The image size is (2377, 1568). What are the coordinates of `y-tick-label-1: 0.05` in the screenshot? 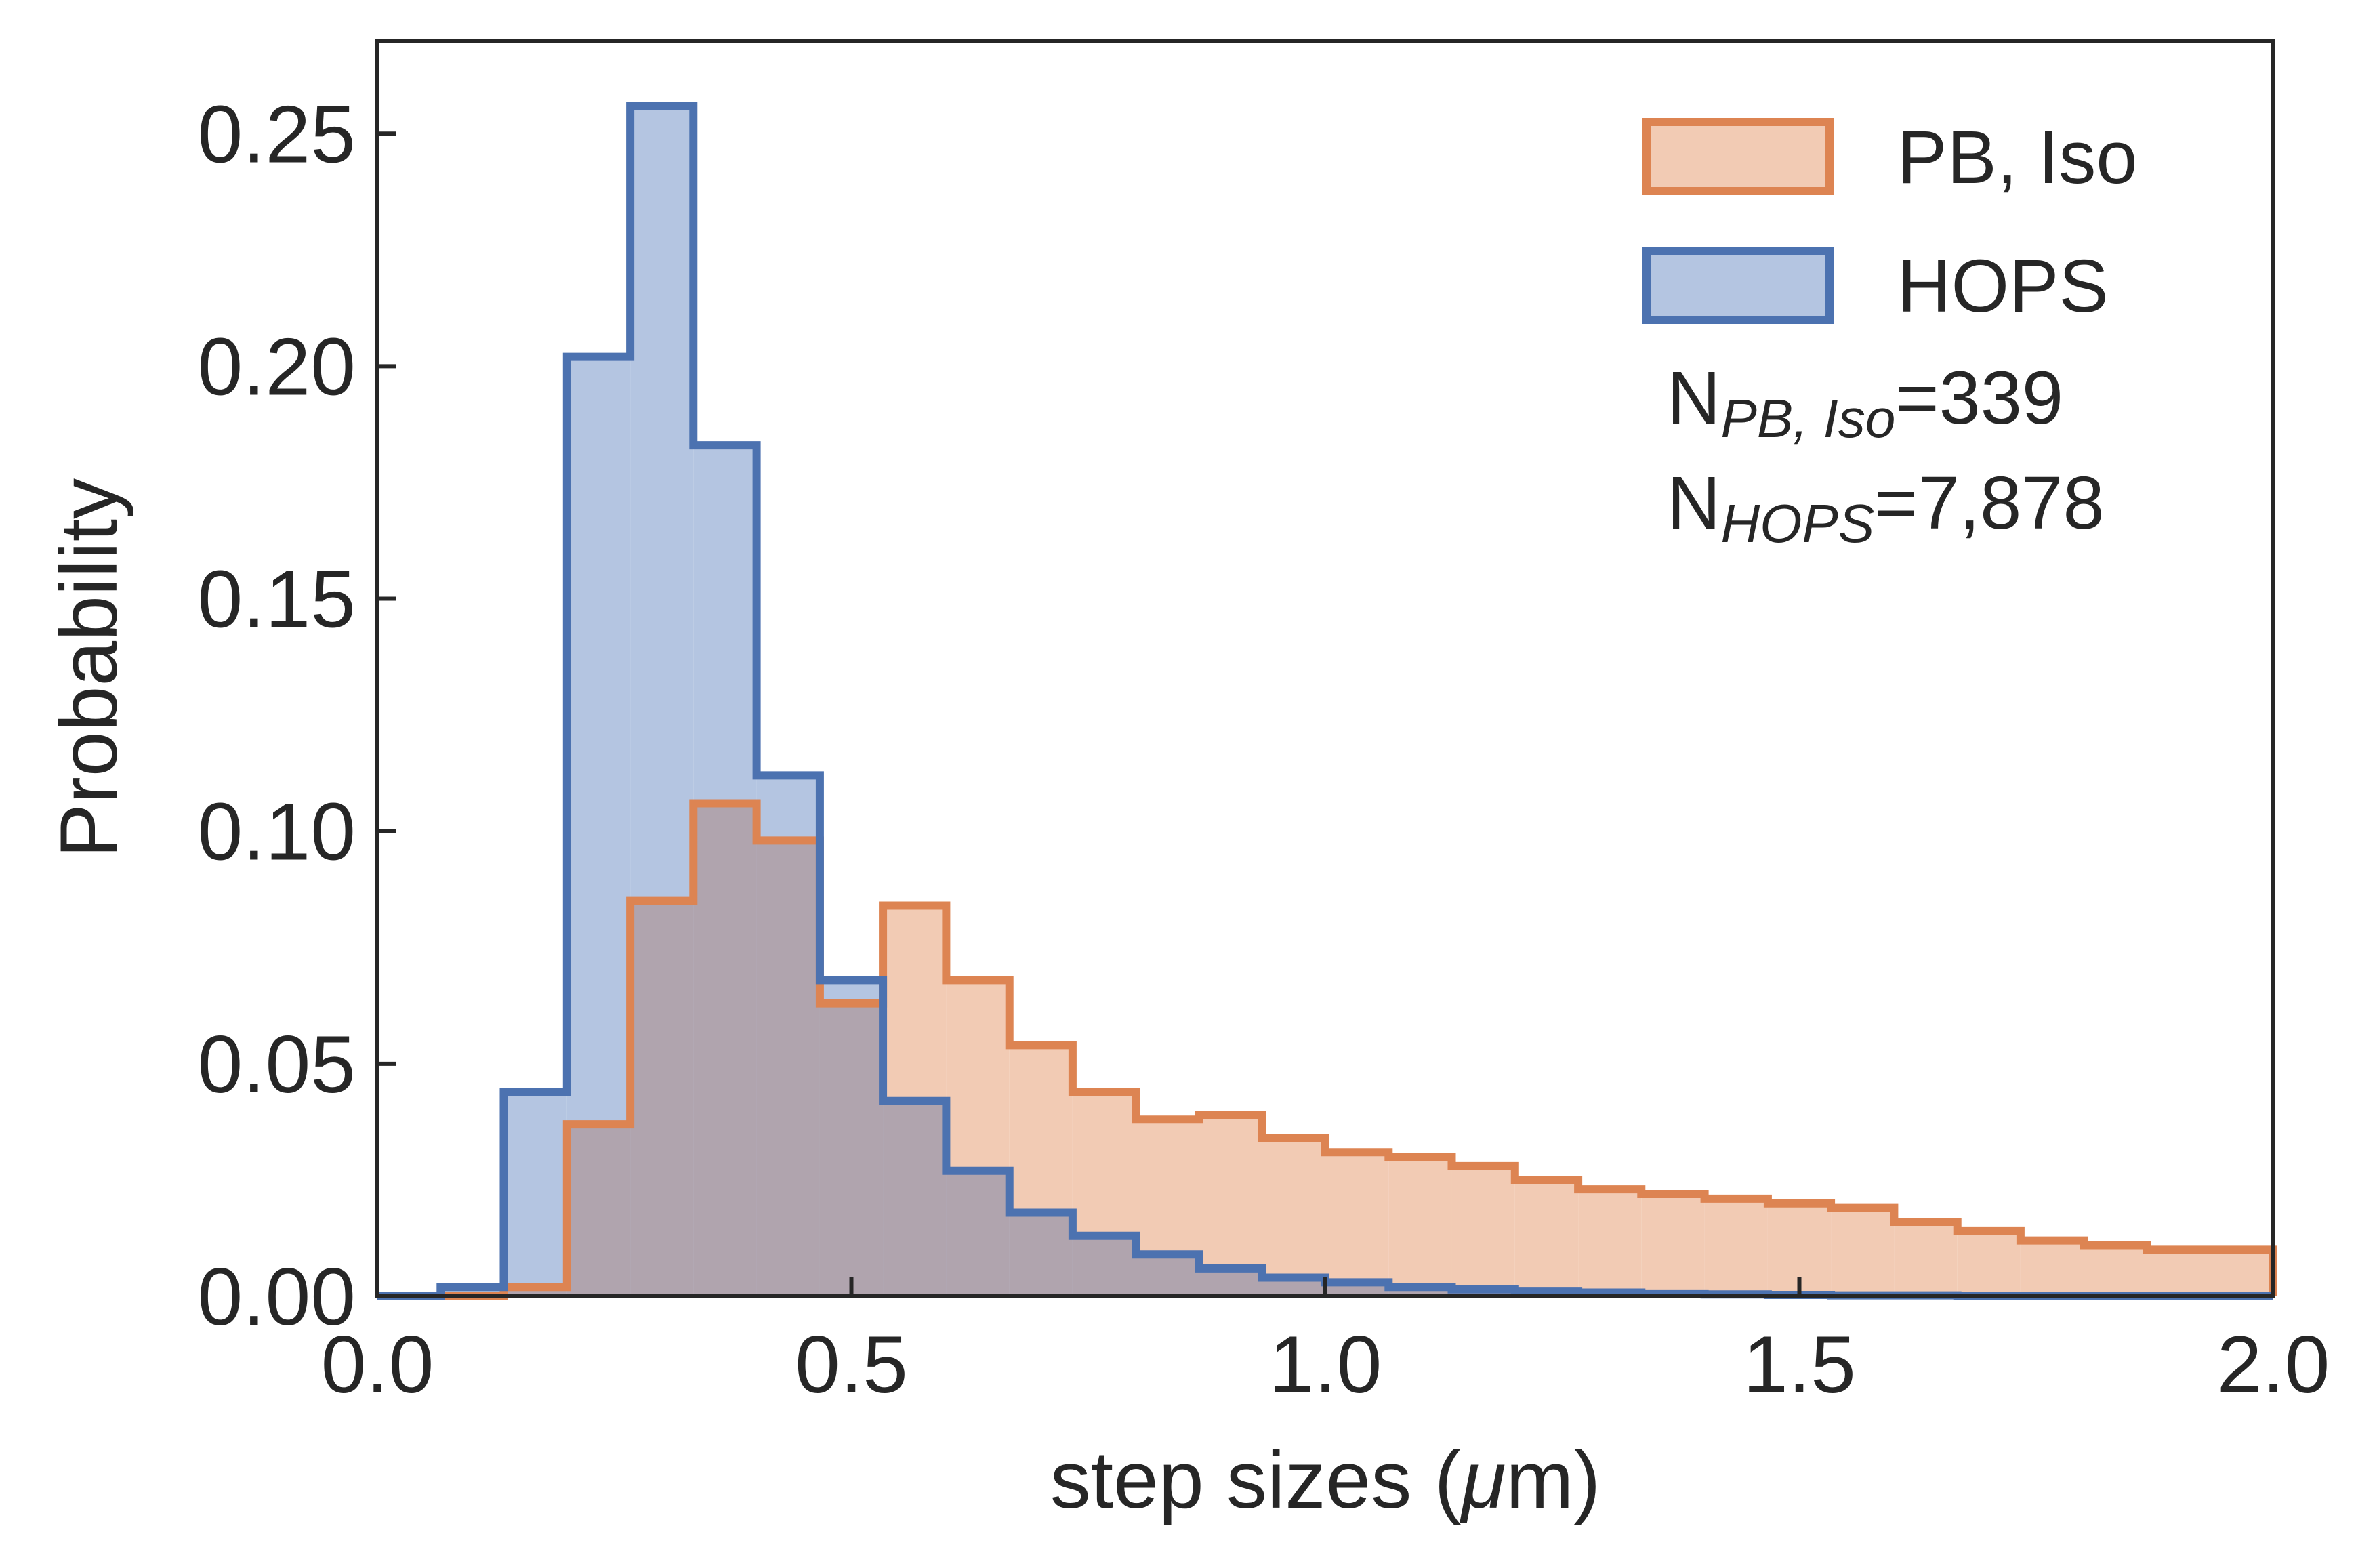 It's located at (276, 1064).